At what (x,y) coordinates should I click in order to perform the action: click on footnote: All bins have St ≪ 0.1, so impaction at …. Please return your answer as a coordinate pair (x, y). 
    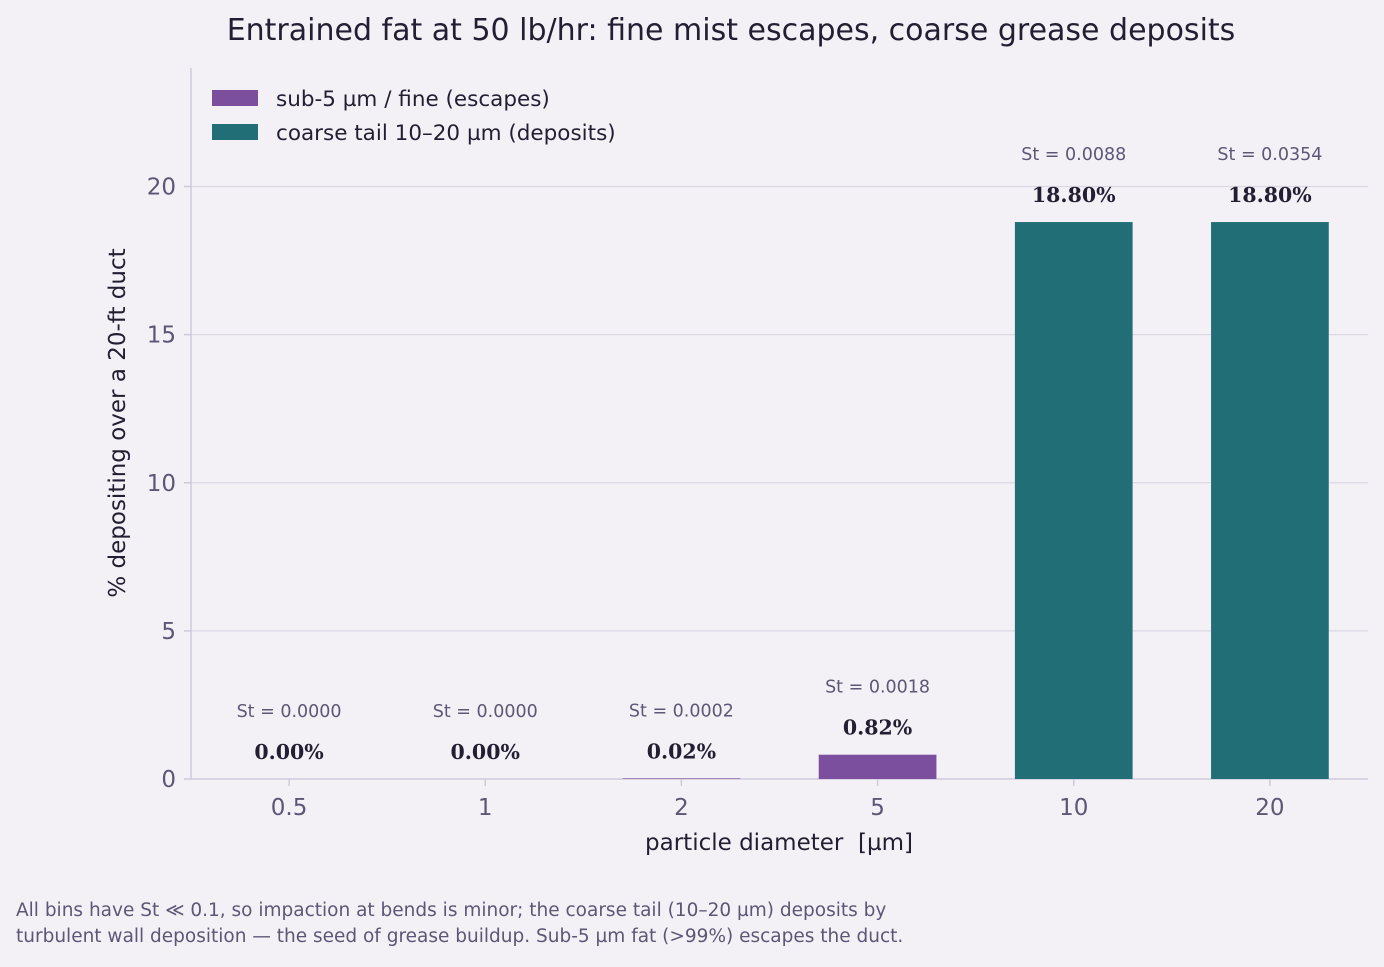
    Looking at the image, I should click on (459, 924).